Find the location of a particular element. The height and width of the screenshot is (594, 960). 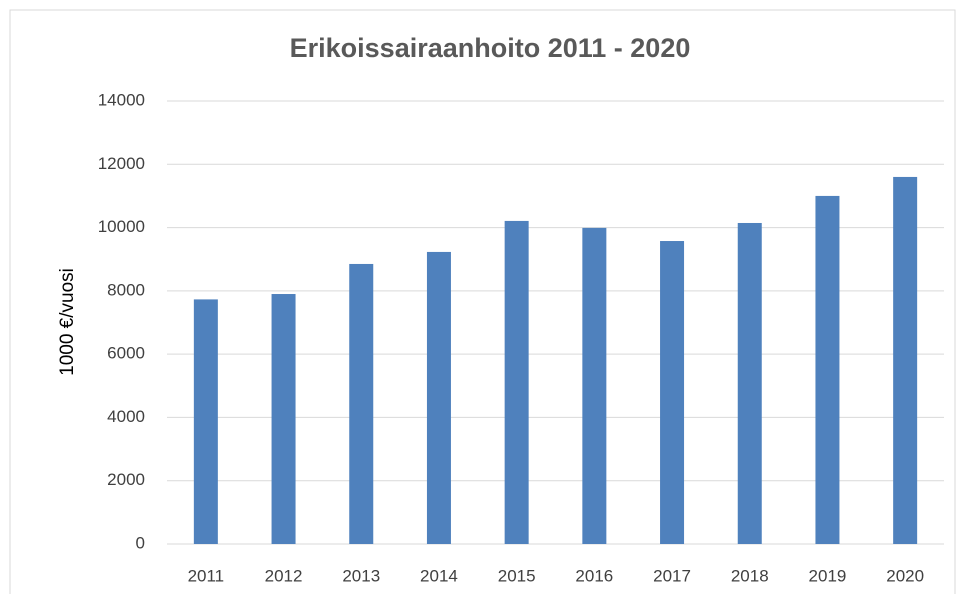

y-tick-label: 12000 is located at coordinates (121, 163).